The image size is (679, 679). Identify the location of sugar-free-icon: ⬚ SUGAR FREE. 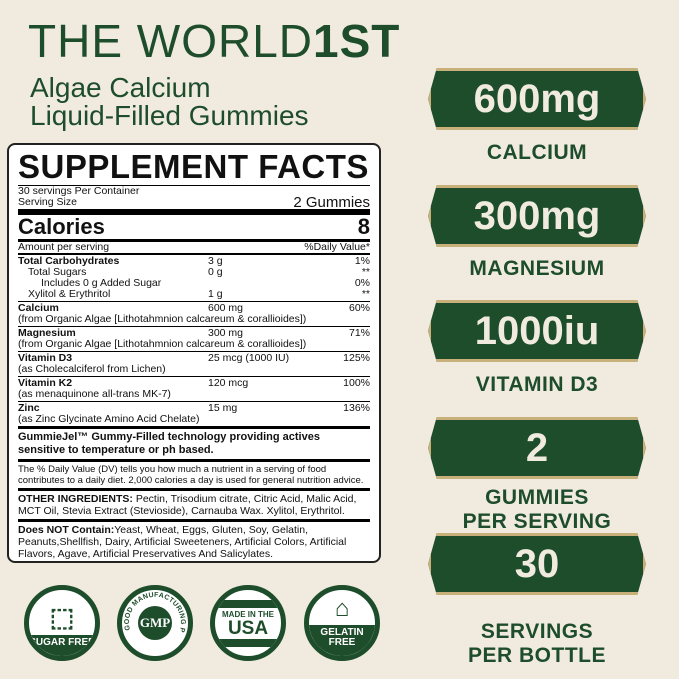
(62, 623).